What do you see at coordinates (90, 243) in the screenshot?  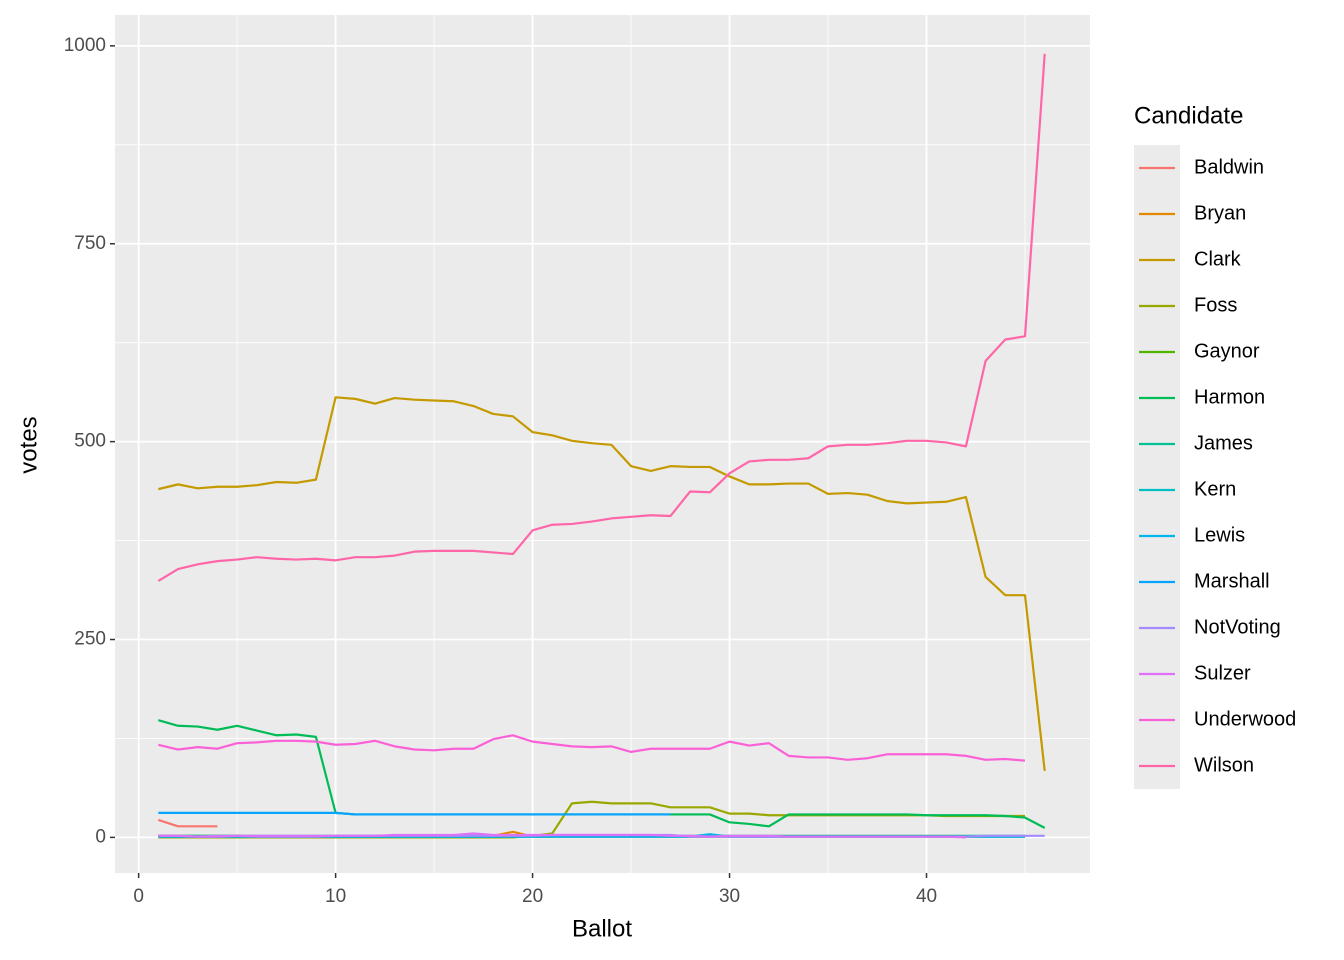 I see `y-tick-label: 750` at bounding box center [90, 243].